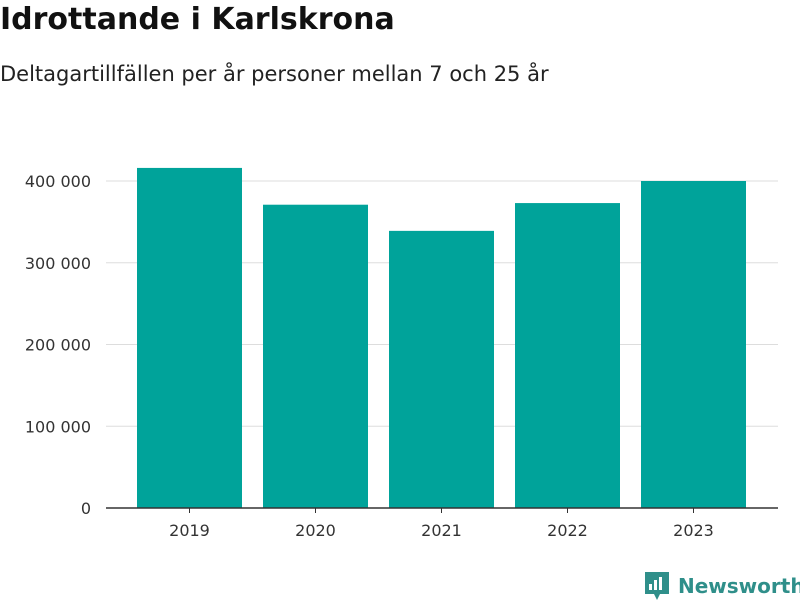 The height and width of the screenshot is (602, 800). Describe the element at coordinates (693, 344) in the screenshot. I see `bar-2023` at that location.